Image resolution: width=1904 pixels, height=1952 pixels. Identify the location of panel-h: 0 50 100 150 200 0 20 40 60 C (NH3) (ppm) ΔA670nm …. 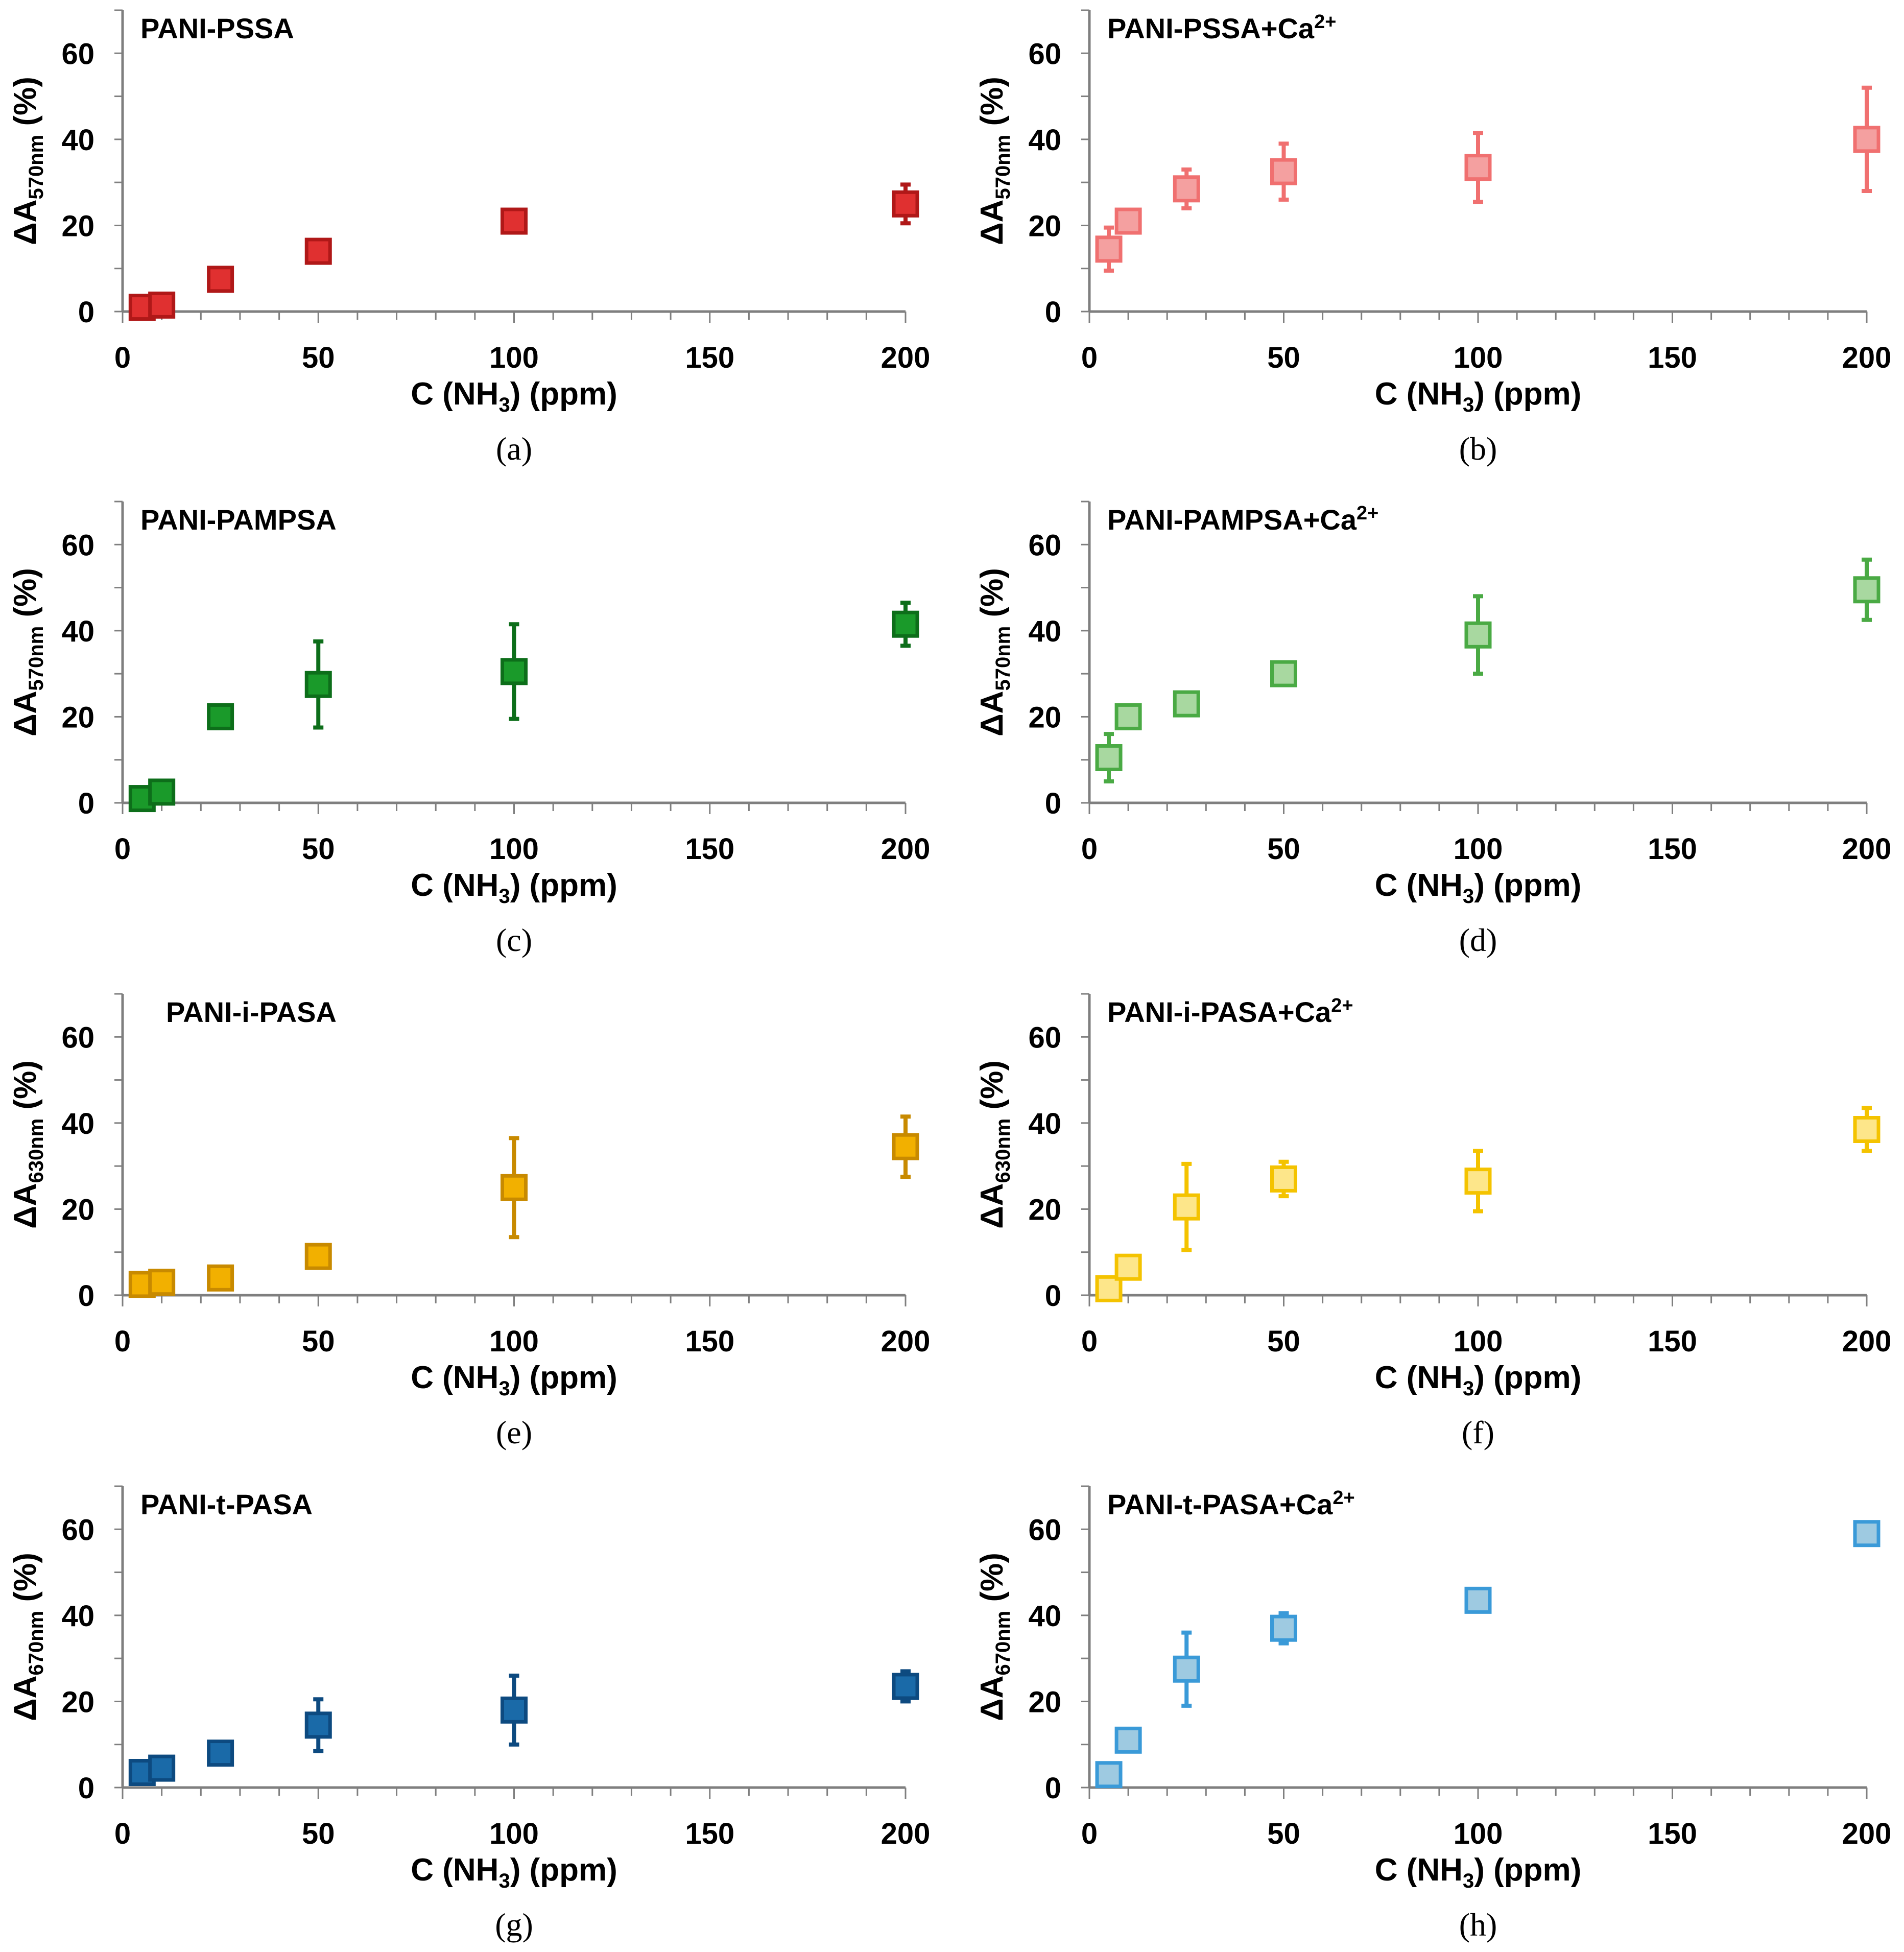
(1433, 1714).